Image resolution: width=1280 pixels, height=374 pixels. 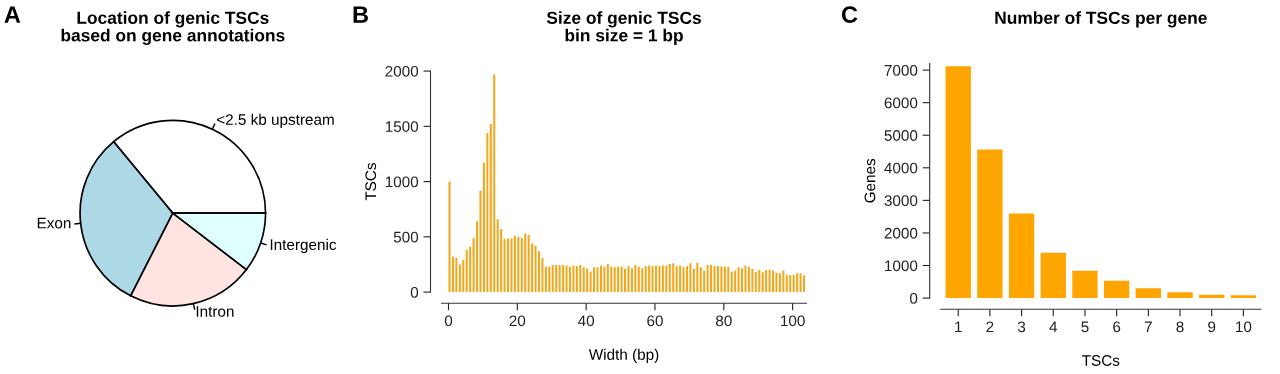 What do you see at coordinates (54, 223) in the screenshot?
I see `slice-label: Exon` at bounding box center [54, 223].